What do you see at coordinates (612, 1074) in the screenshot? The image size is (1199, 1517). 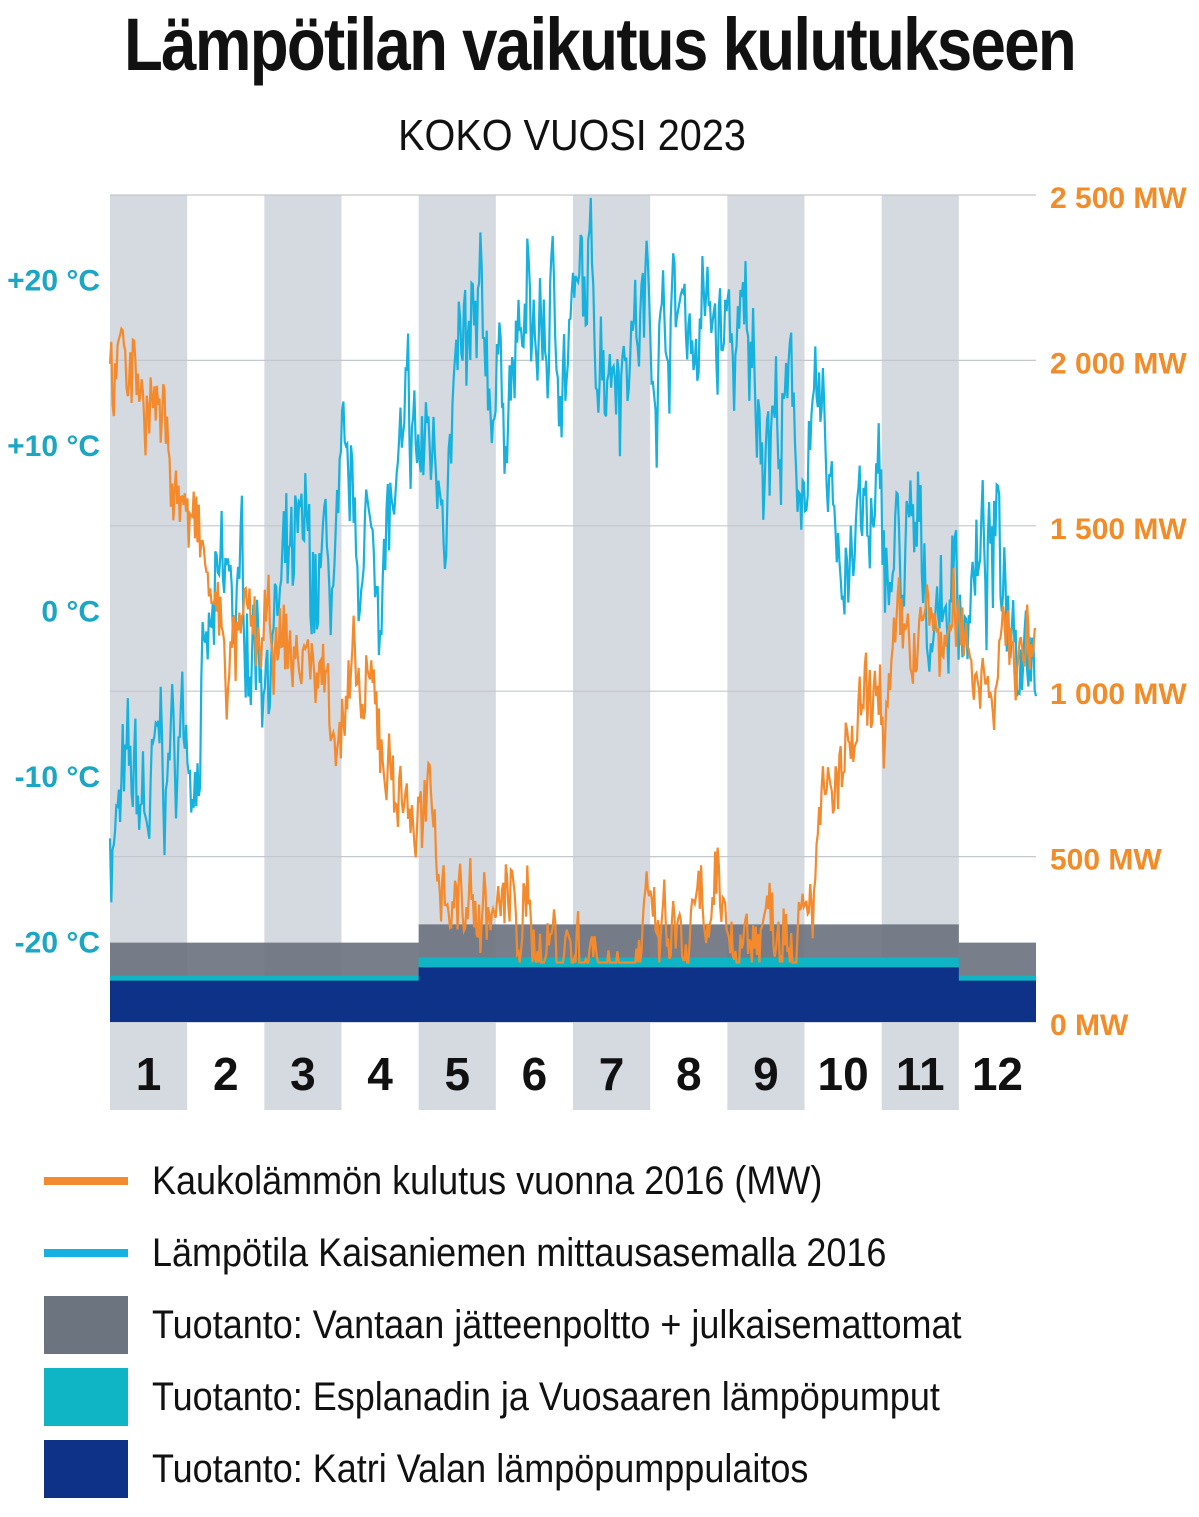 I see `x-axis-month-label: 7` at bounding box center [612, 1074].